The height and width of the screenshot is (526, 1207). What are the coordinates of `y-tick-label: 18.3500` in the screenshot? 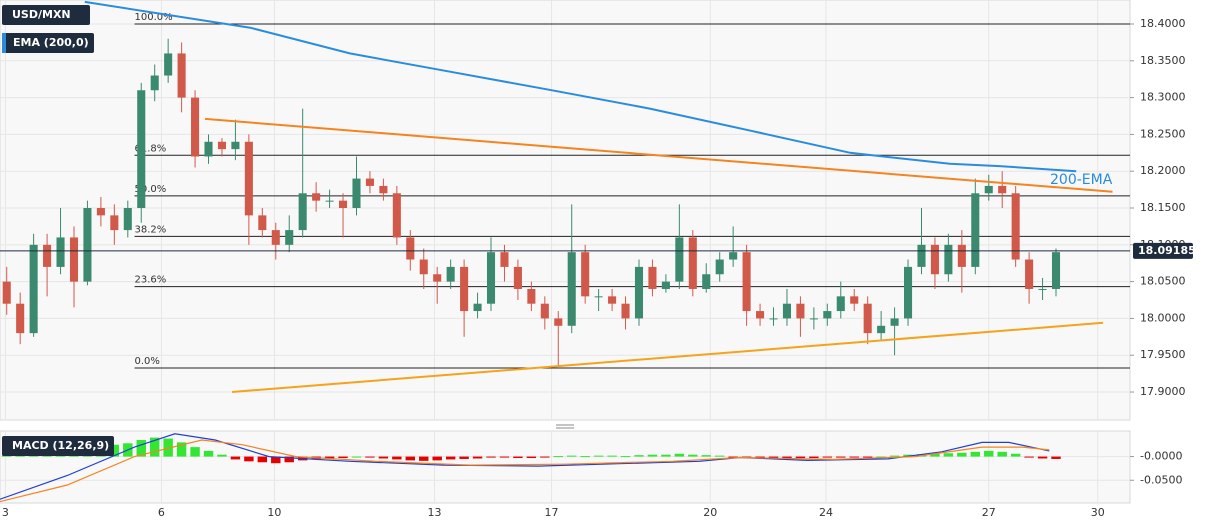 It's located at (1163, 60).